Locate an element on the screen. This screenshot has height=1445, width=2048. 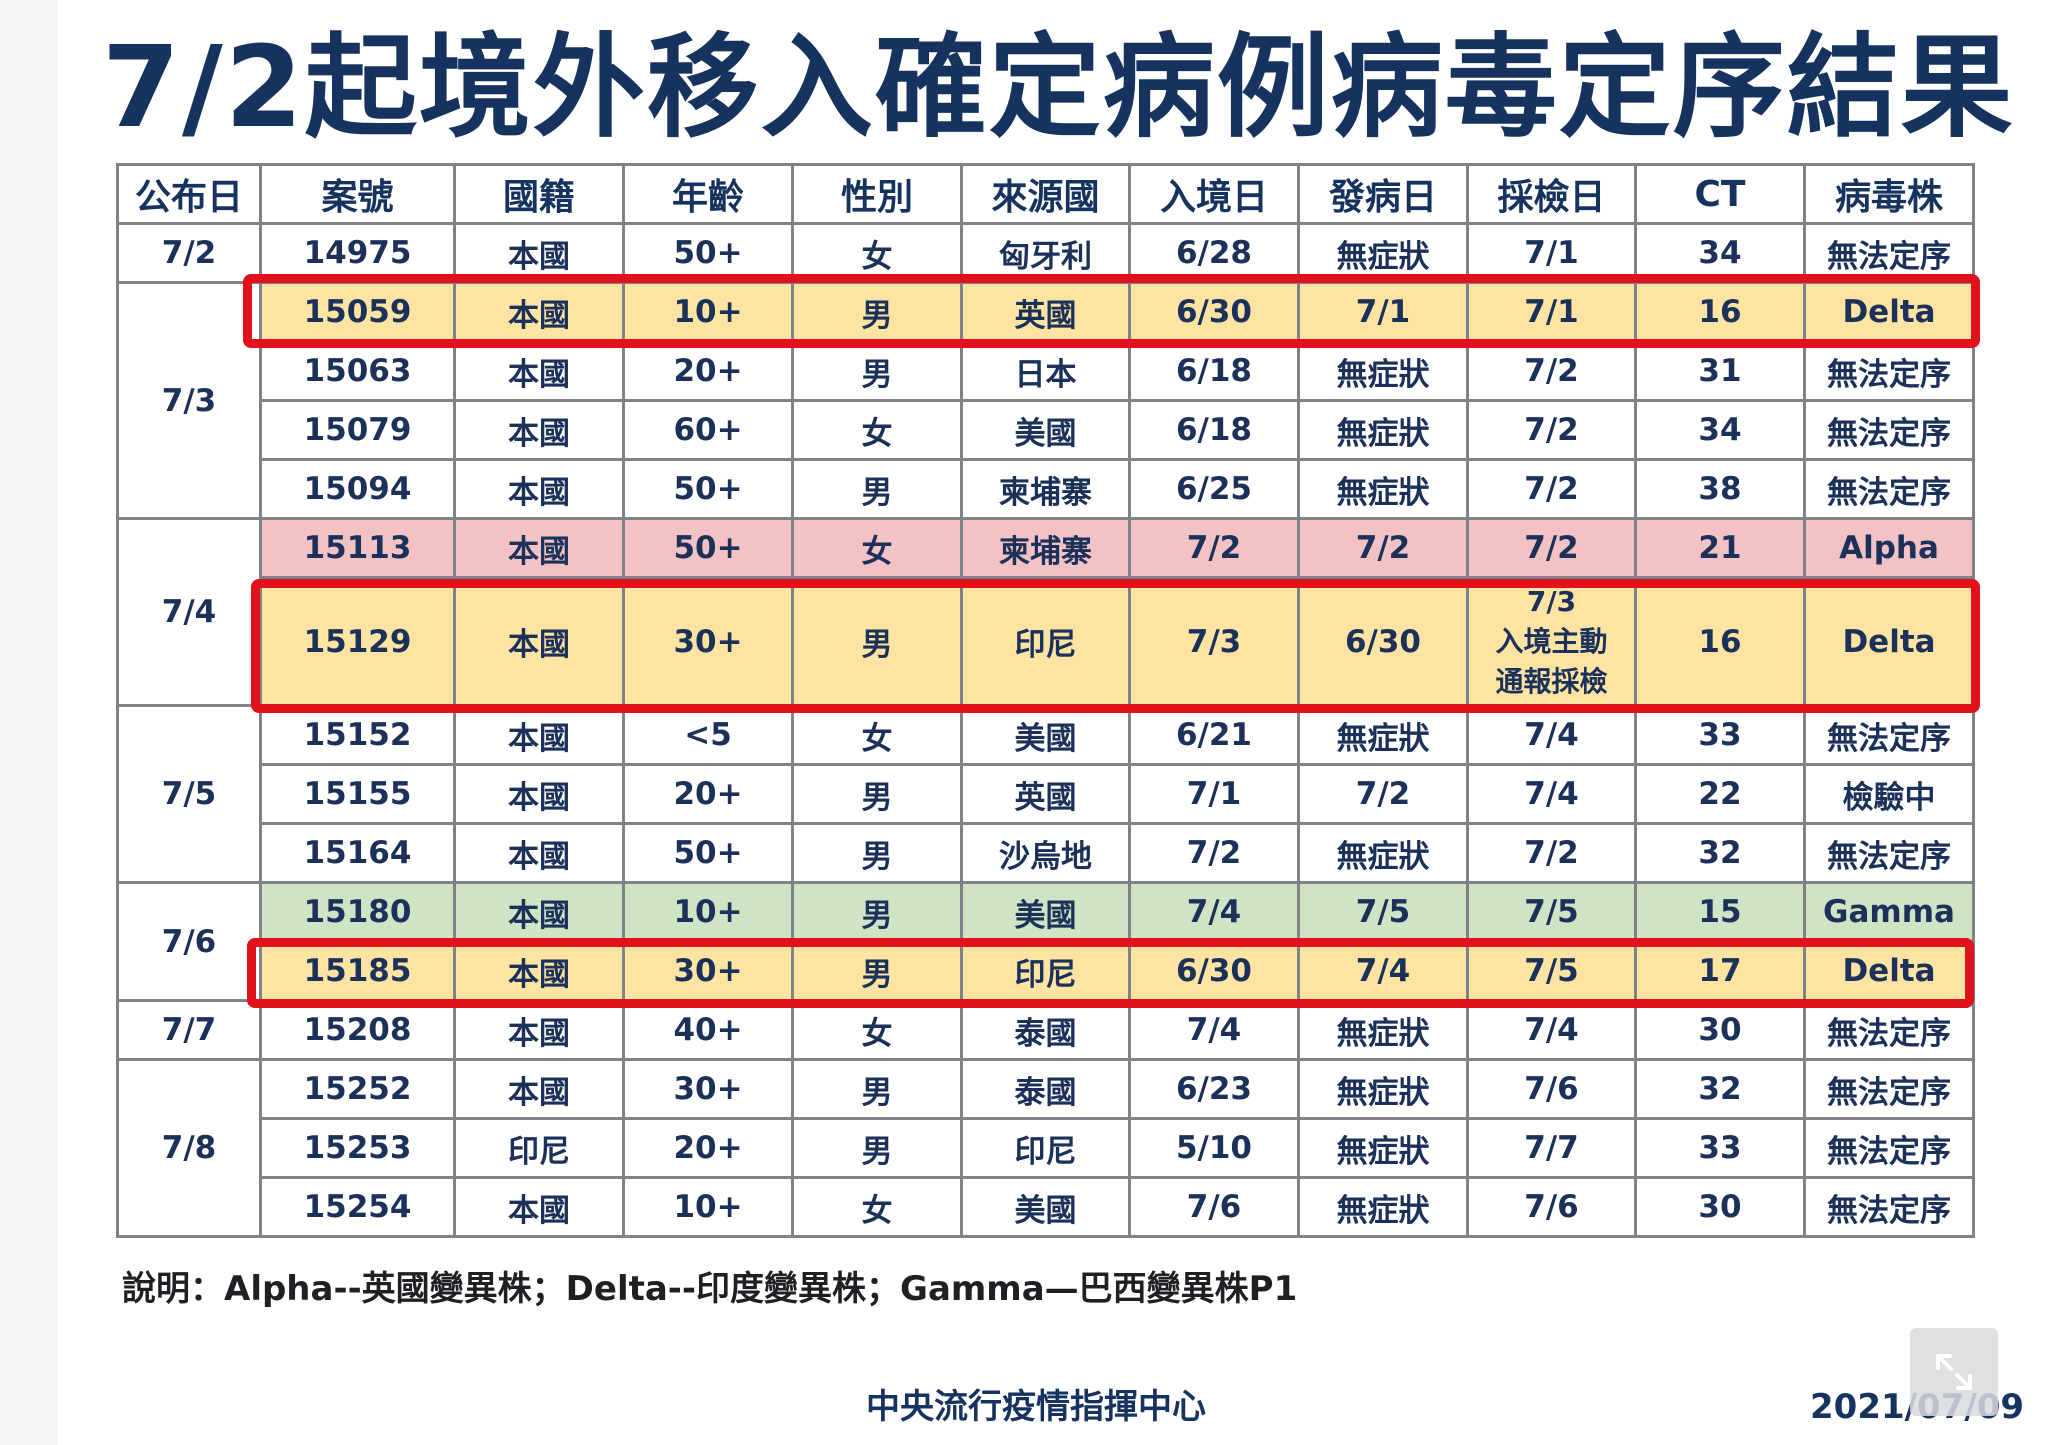
source-country-cell: 日本 is located at coordinates (1045, 371).